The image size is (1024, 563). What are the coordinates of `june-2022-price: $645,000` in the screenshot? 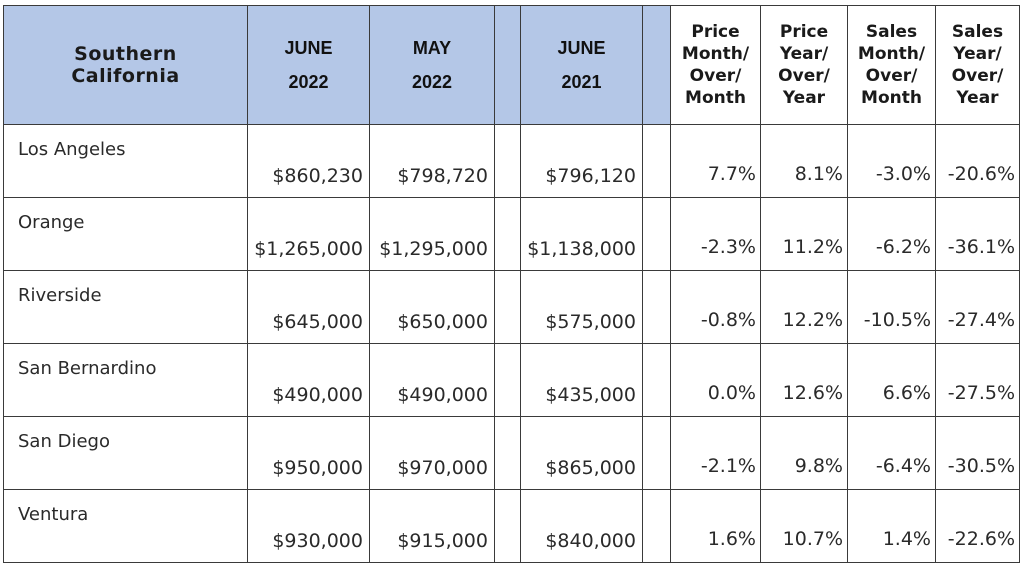 It's located at (308, 307).